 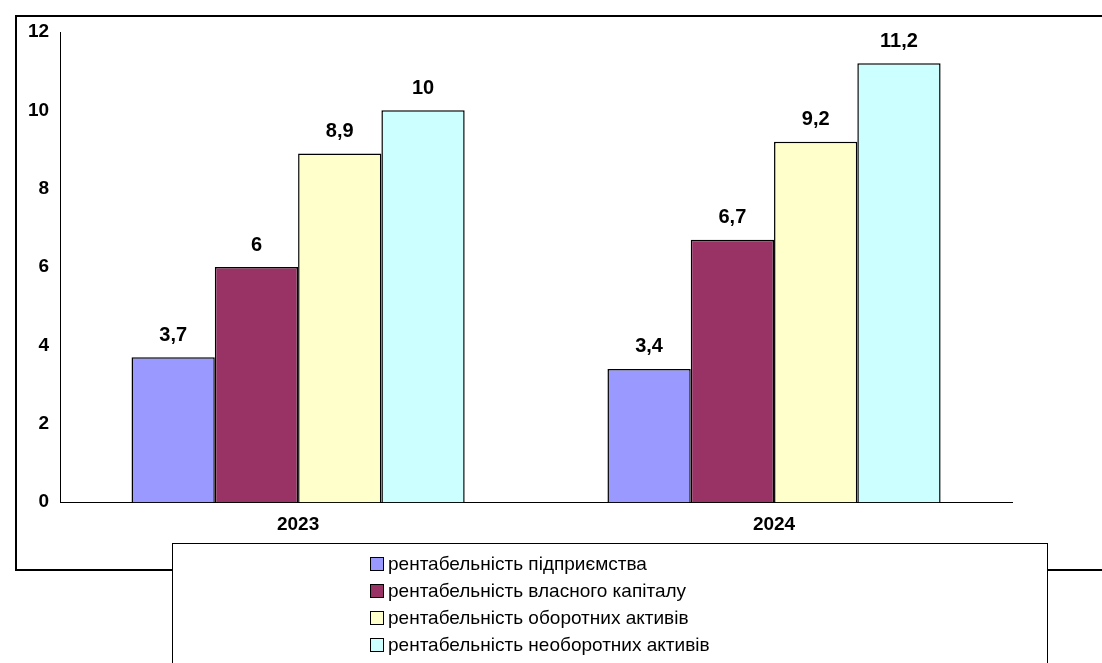 I want to click on legend-label: рентабельність підприємства, so click(x=517, y=563).